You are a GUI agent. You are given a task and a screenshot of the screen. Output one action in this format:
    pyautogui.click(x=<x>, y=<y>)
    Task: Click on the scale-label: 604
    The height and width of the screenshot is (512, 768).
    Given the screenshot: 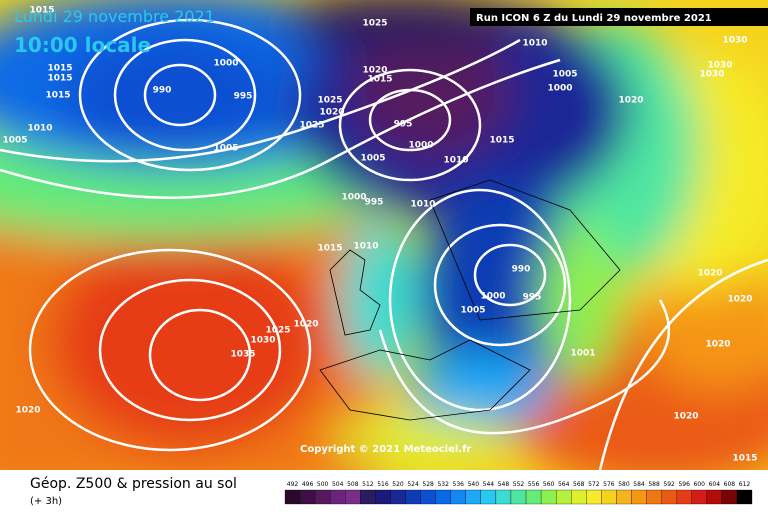 What is the action you would take?
    pyautogui.click(x=715, y=484)
    